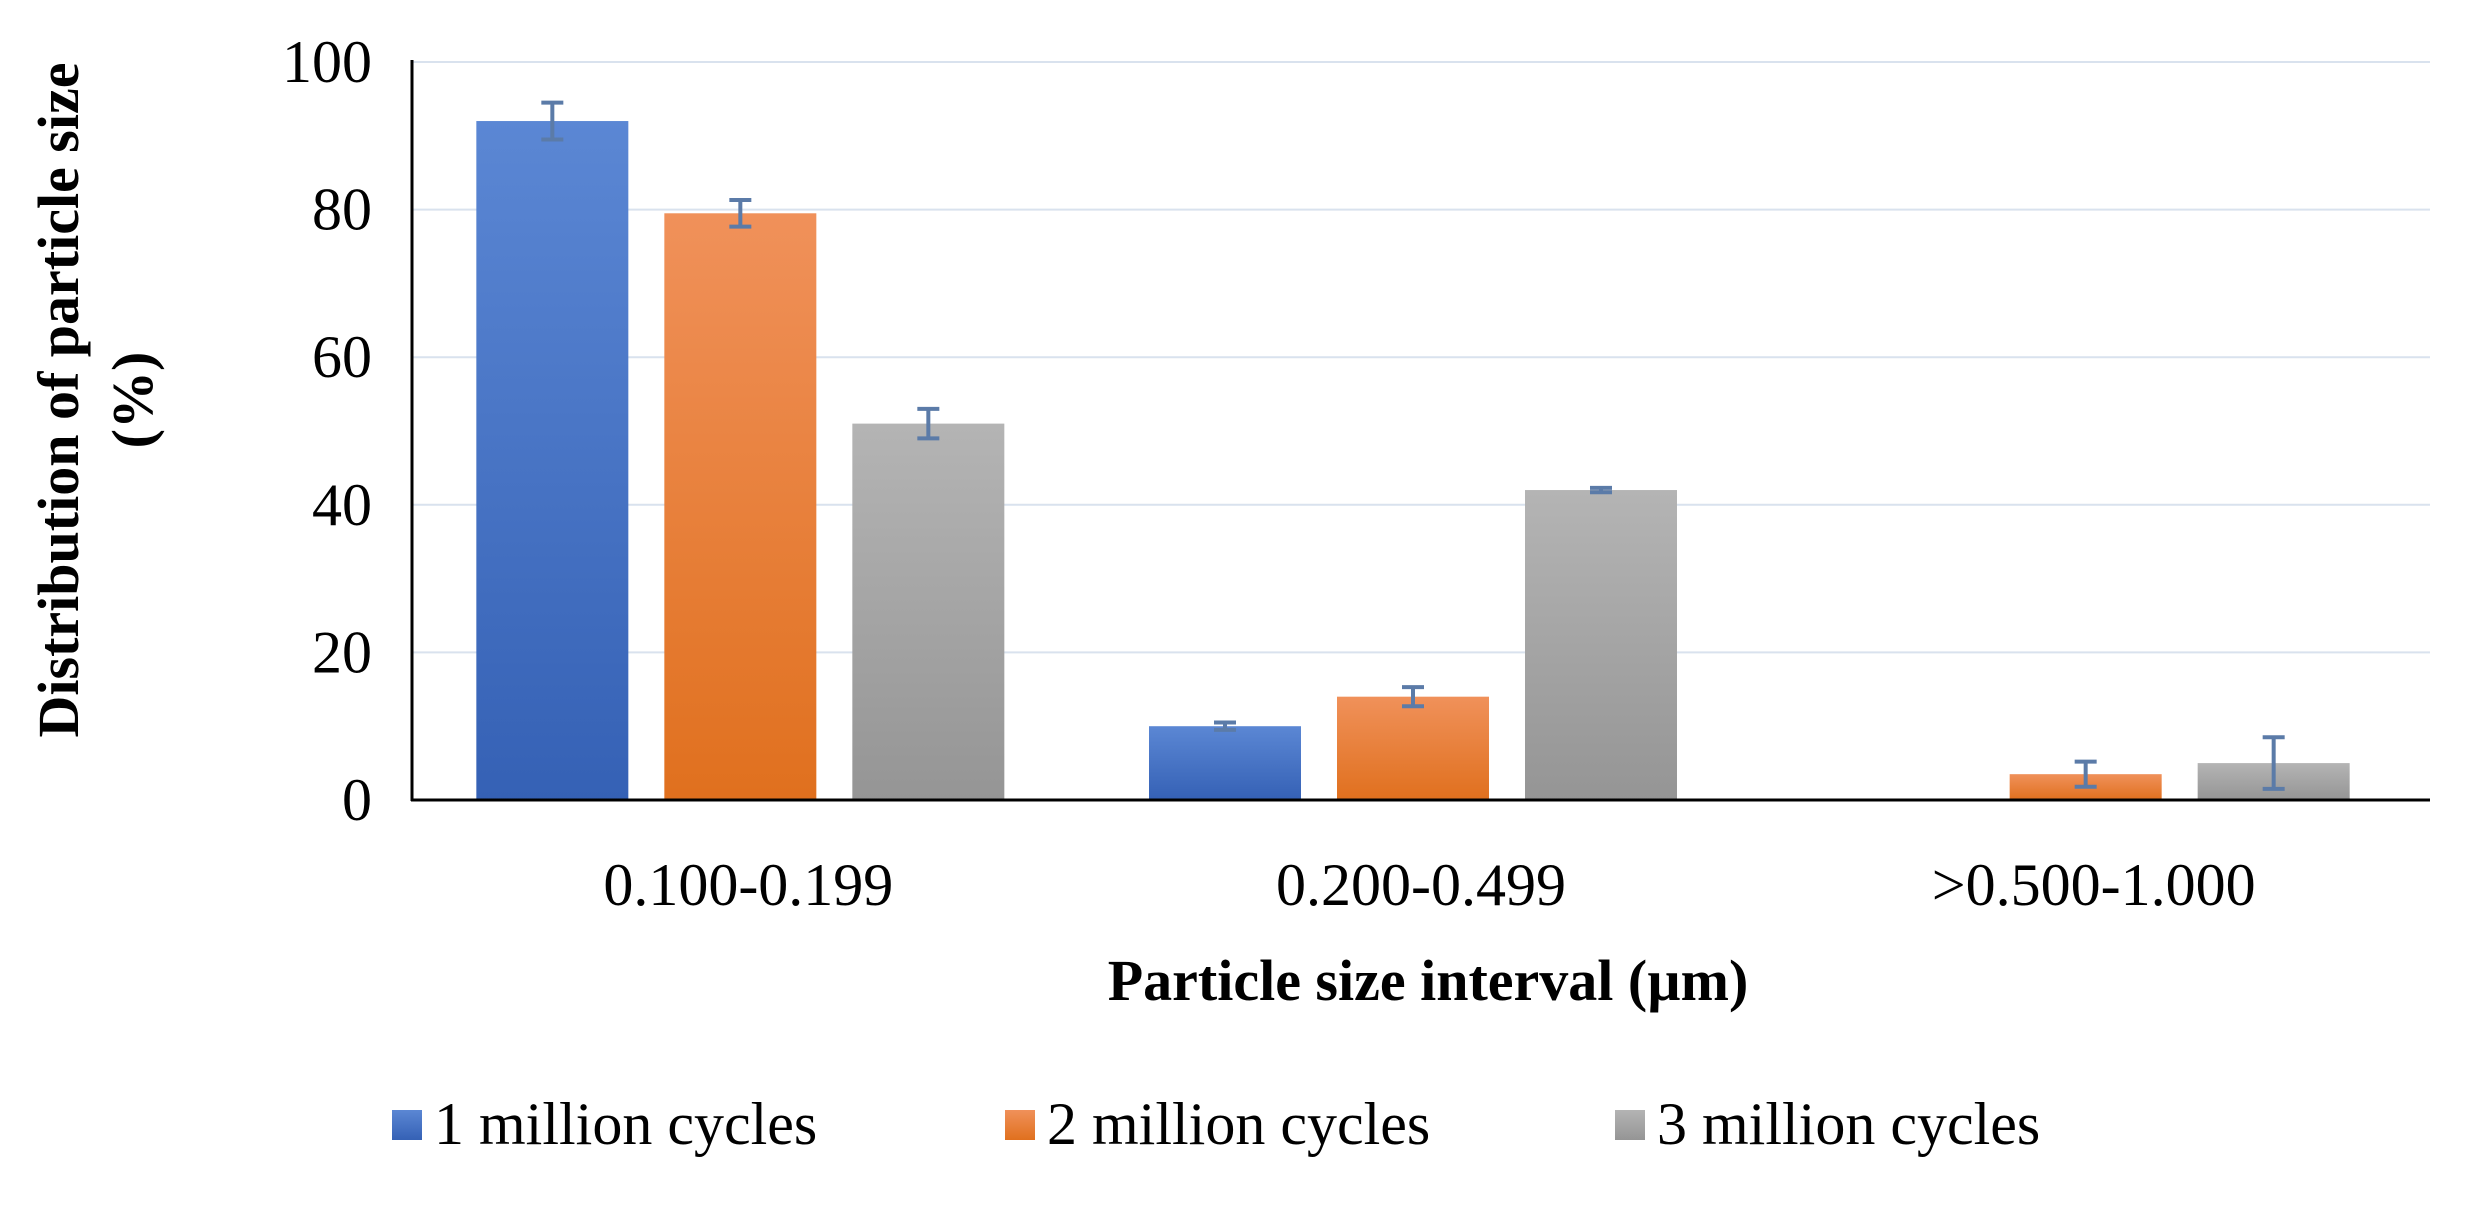 The image size is (2479, 1208). I want to click on x-axis-title: Particle size interval (µm), so click(1428, 980).